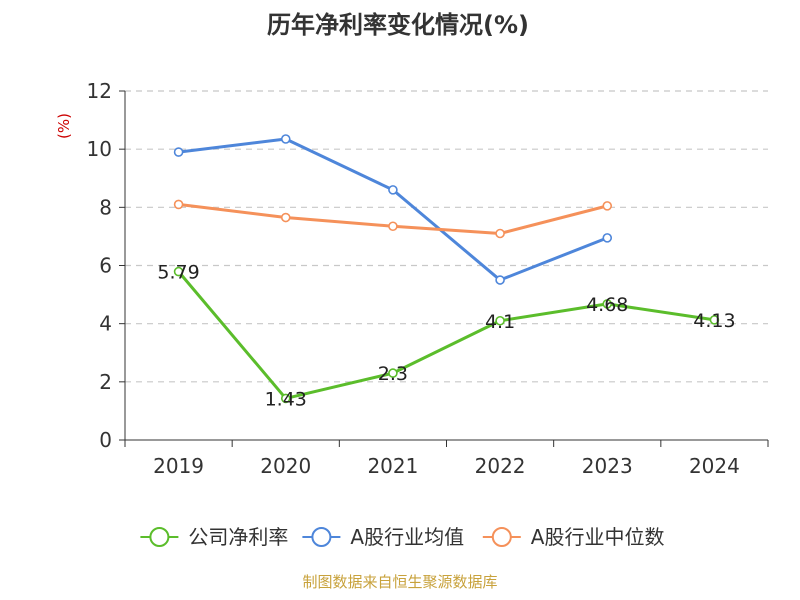  What do you see at coordinates (285, 466) in the screenshot?
I see `x-tick-label: 2020` at bounding box center [285, 466].